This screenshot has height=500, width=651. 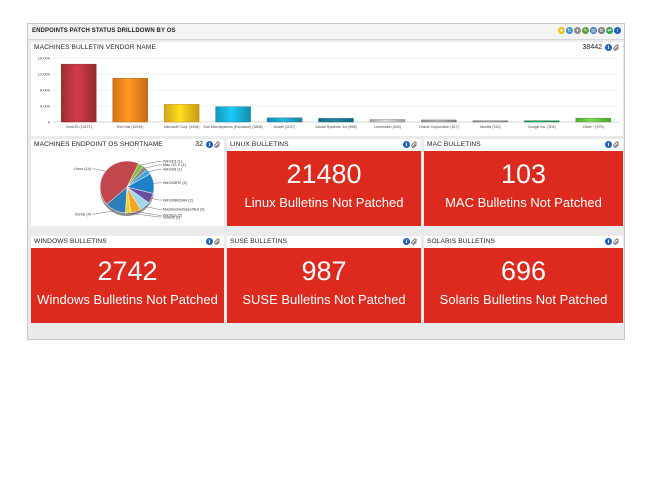 I want to click on windows-bulletins-label: Windows Bulletins Not Patched, so click(x=127, y=299).